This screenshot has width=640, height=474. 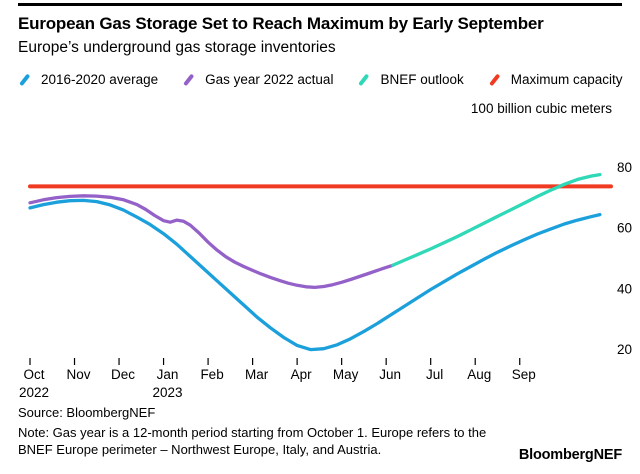 I want to click on y-tick-label: 80, so click(x=624, y=167).